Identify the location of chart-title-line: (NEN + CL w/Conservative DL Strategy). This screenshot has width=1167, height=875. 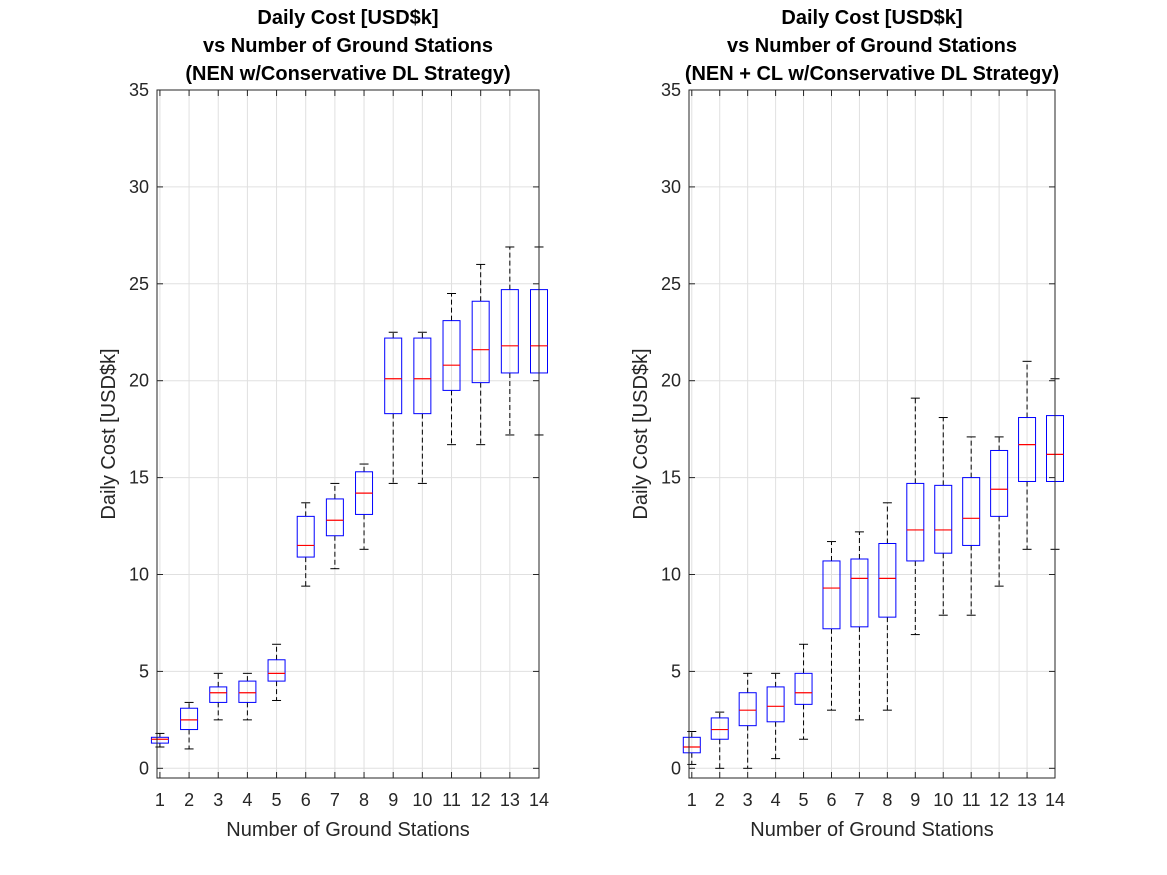
(872, 74).